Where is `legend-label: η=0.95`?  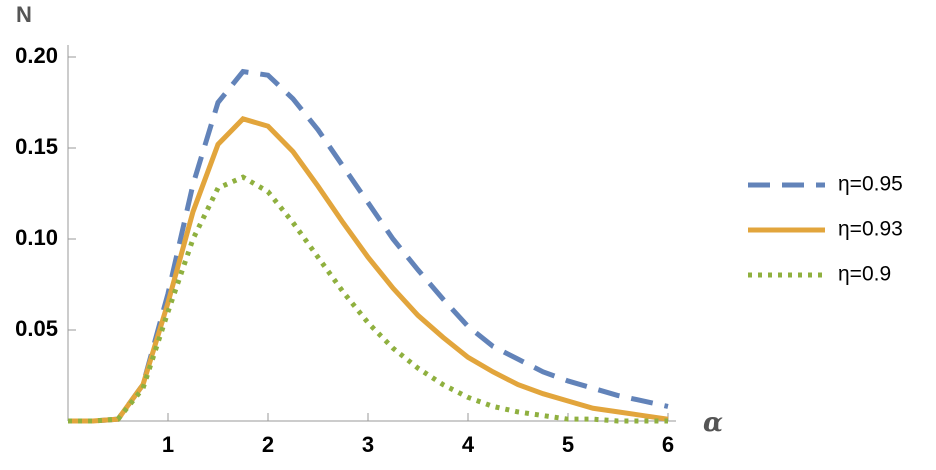 legend-label: η=0.95 is located at coordinates (870, 184).